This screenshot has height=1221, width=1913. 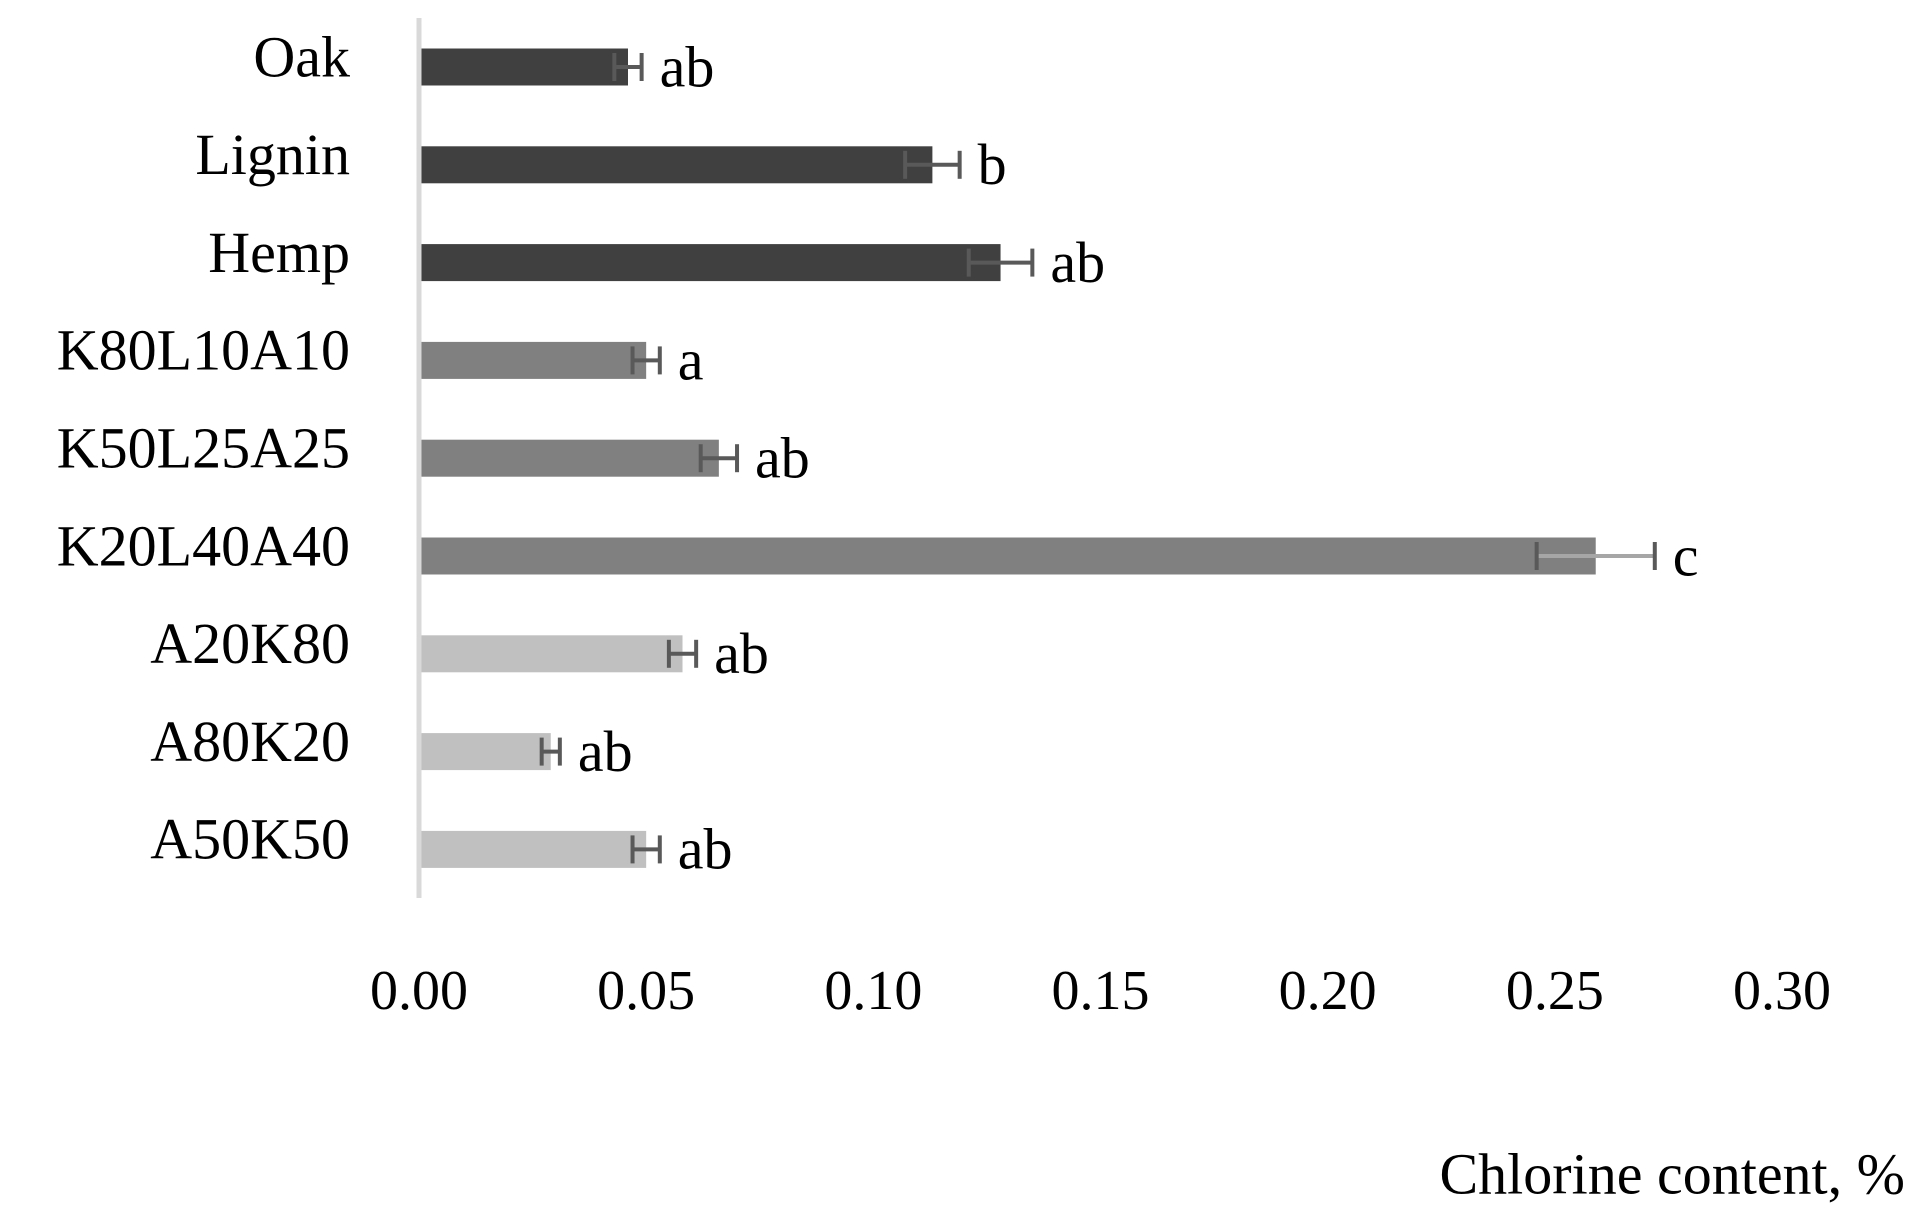 I want to click on y-tick-label: K80L10A10, so click(x=203, y=350).